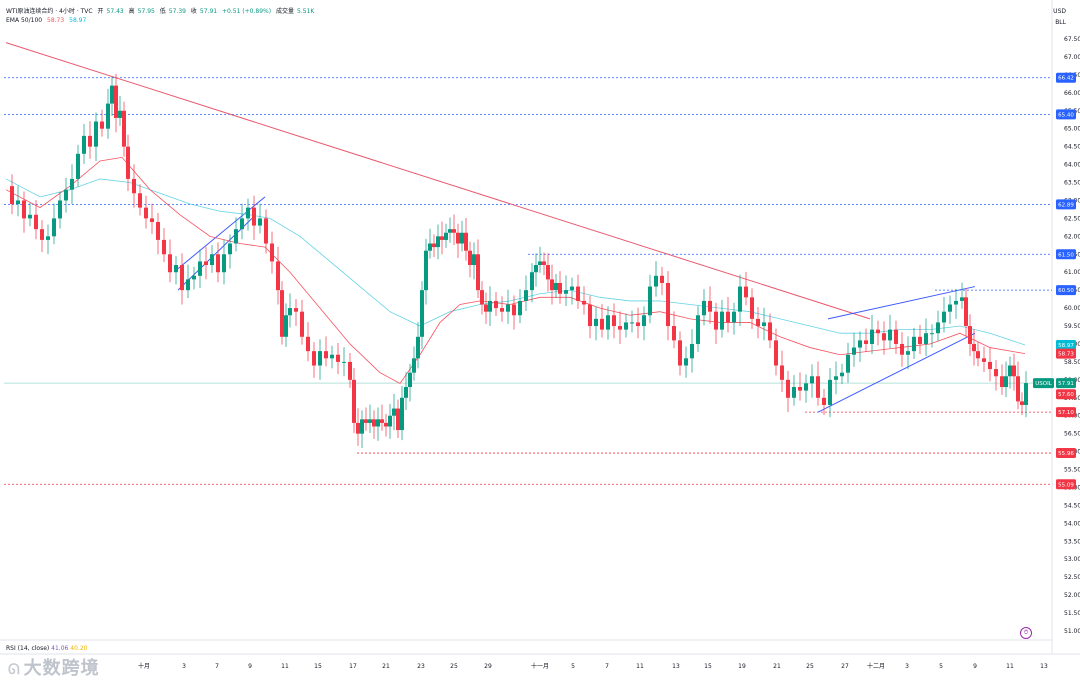 The height and width of the screenshot is (688, 1080). Describe the element at coordinates (1072, 541) in the screenshot. I see `y-tick-label: 53.50` at that location.